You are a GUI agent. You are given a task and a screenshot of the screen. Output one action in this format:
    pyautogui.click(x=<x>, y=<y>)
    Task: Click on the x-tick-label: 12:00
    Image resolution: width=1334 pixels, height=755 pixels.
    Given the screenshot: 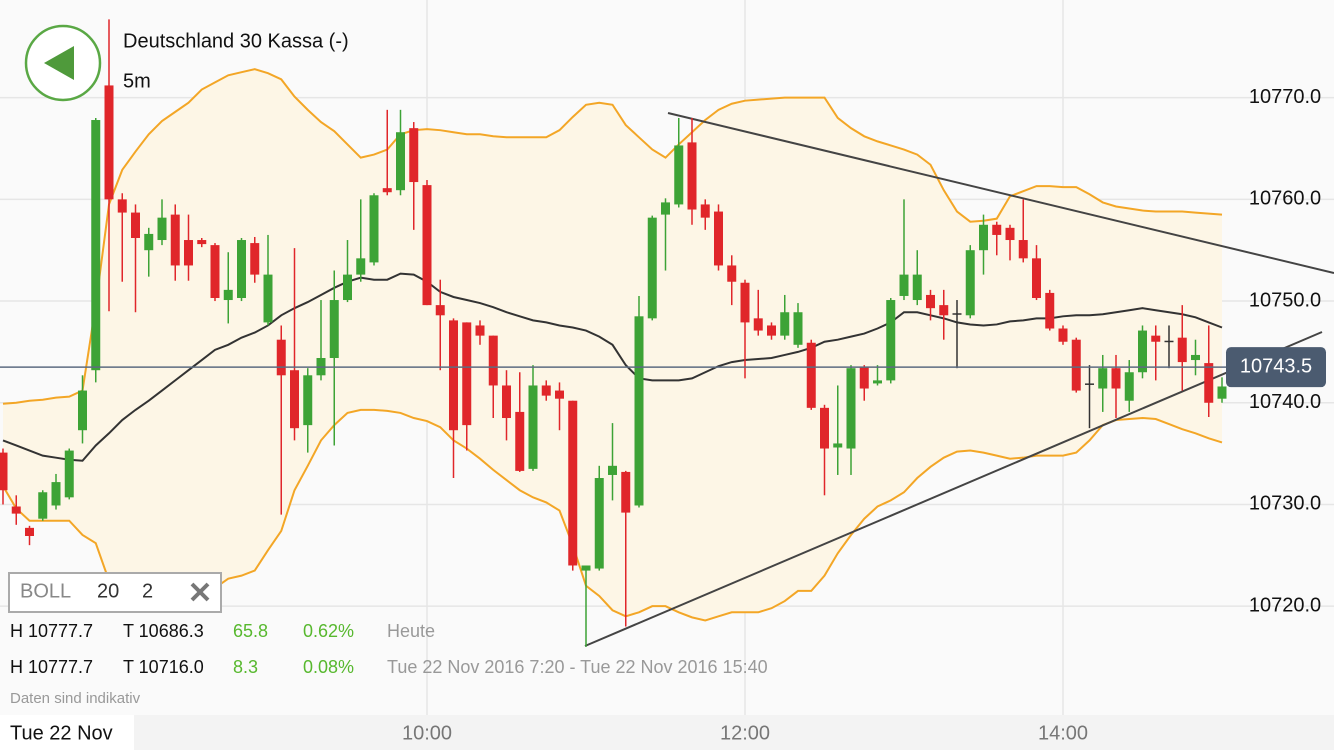 What is the action you would take?
    pyautogui.click(x=745, y=733)
    